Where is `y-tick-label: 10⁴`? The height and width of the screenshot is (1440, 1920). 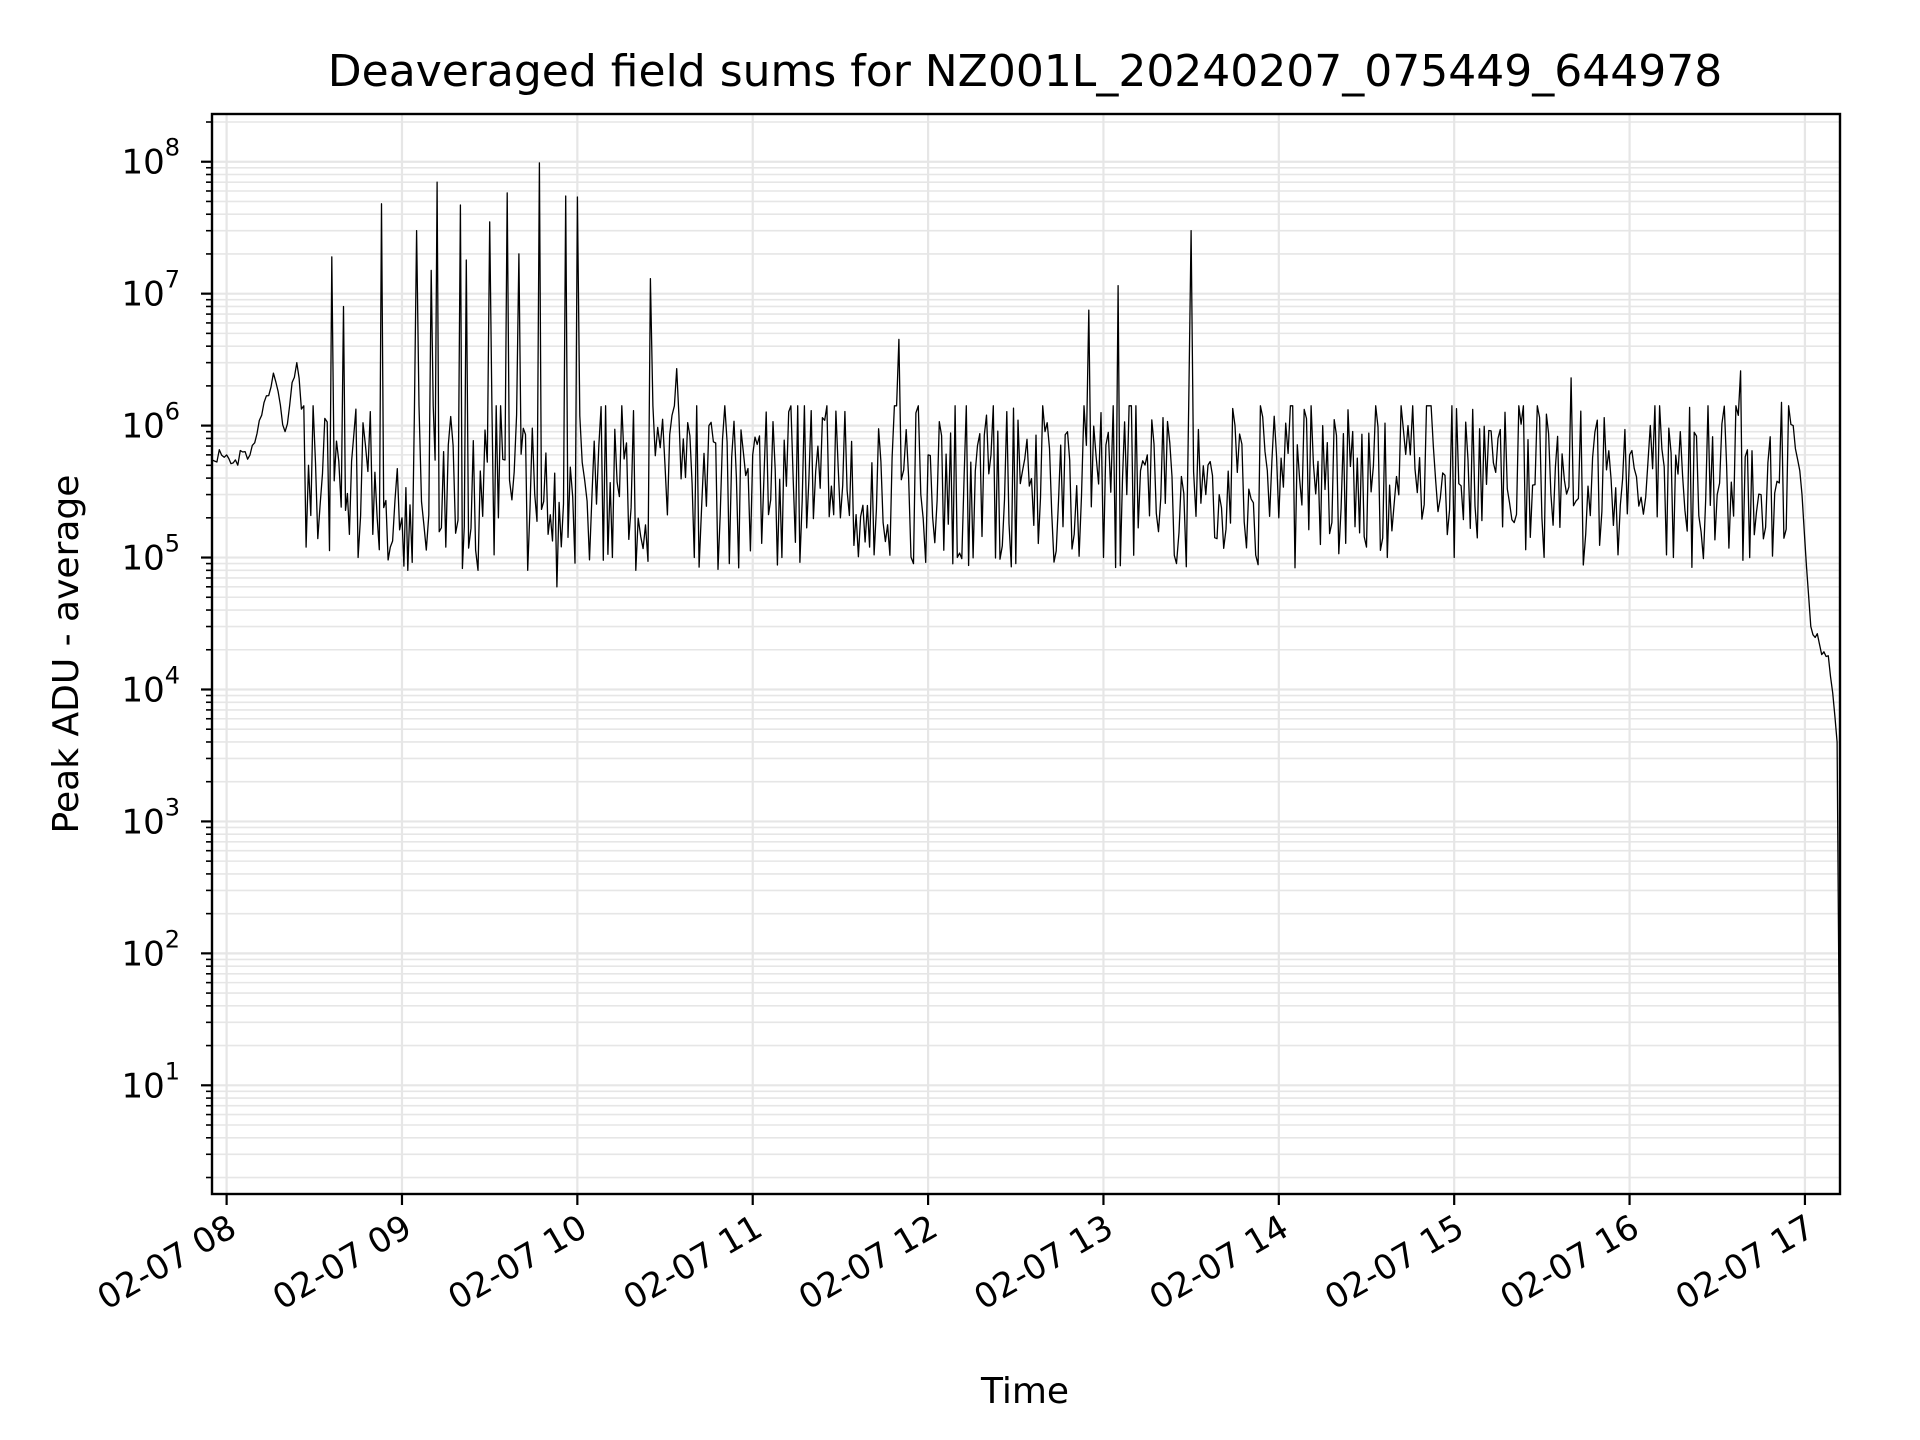
y-tick-label: 10⁴ is located at coordinates (150, 685).